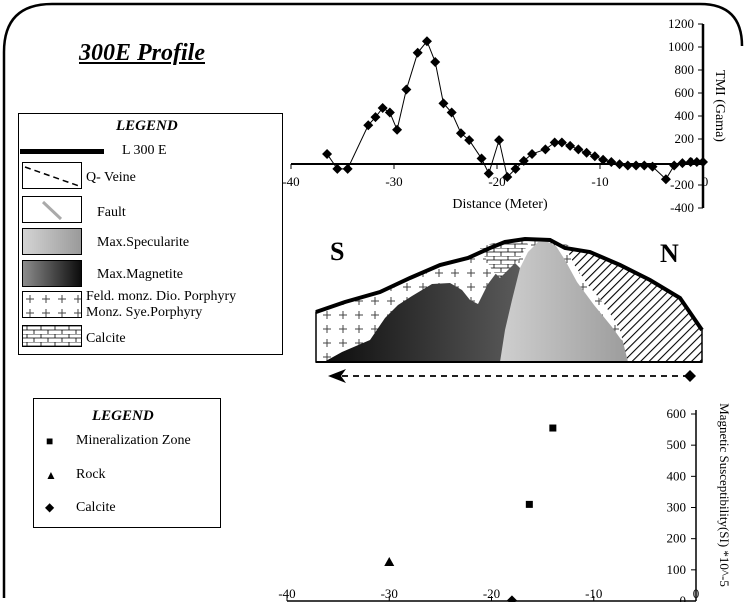 Image resolution: width=745 pixels, height=602 pixels. Describe the element at coordinates (52, 273) in the screenshot. I see `magnetite-swatch` at that location.